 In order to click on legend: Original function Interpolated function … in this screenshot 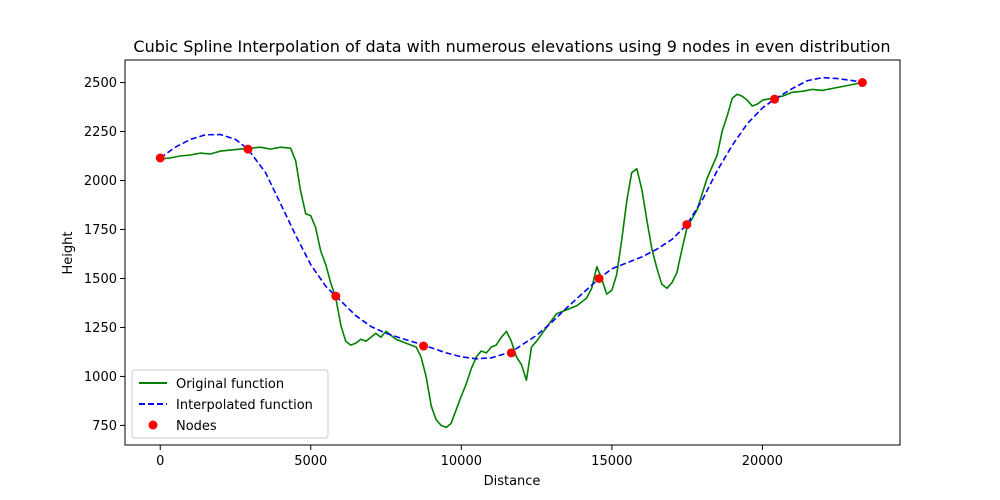, I will do `click(230, 404)`.